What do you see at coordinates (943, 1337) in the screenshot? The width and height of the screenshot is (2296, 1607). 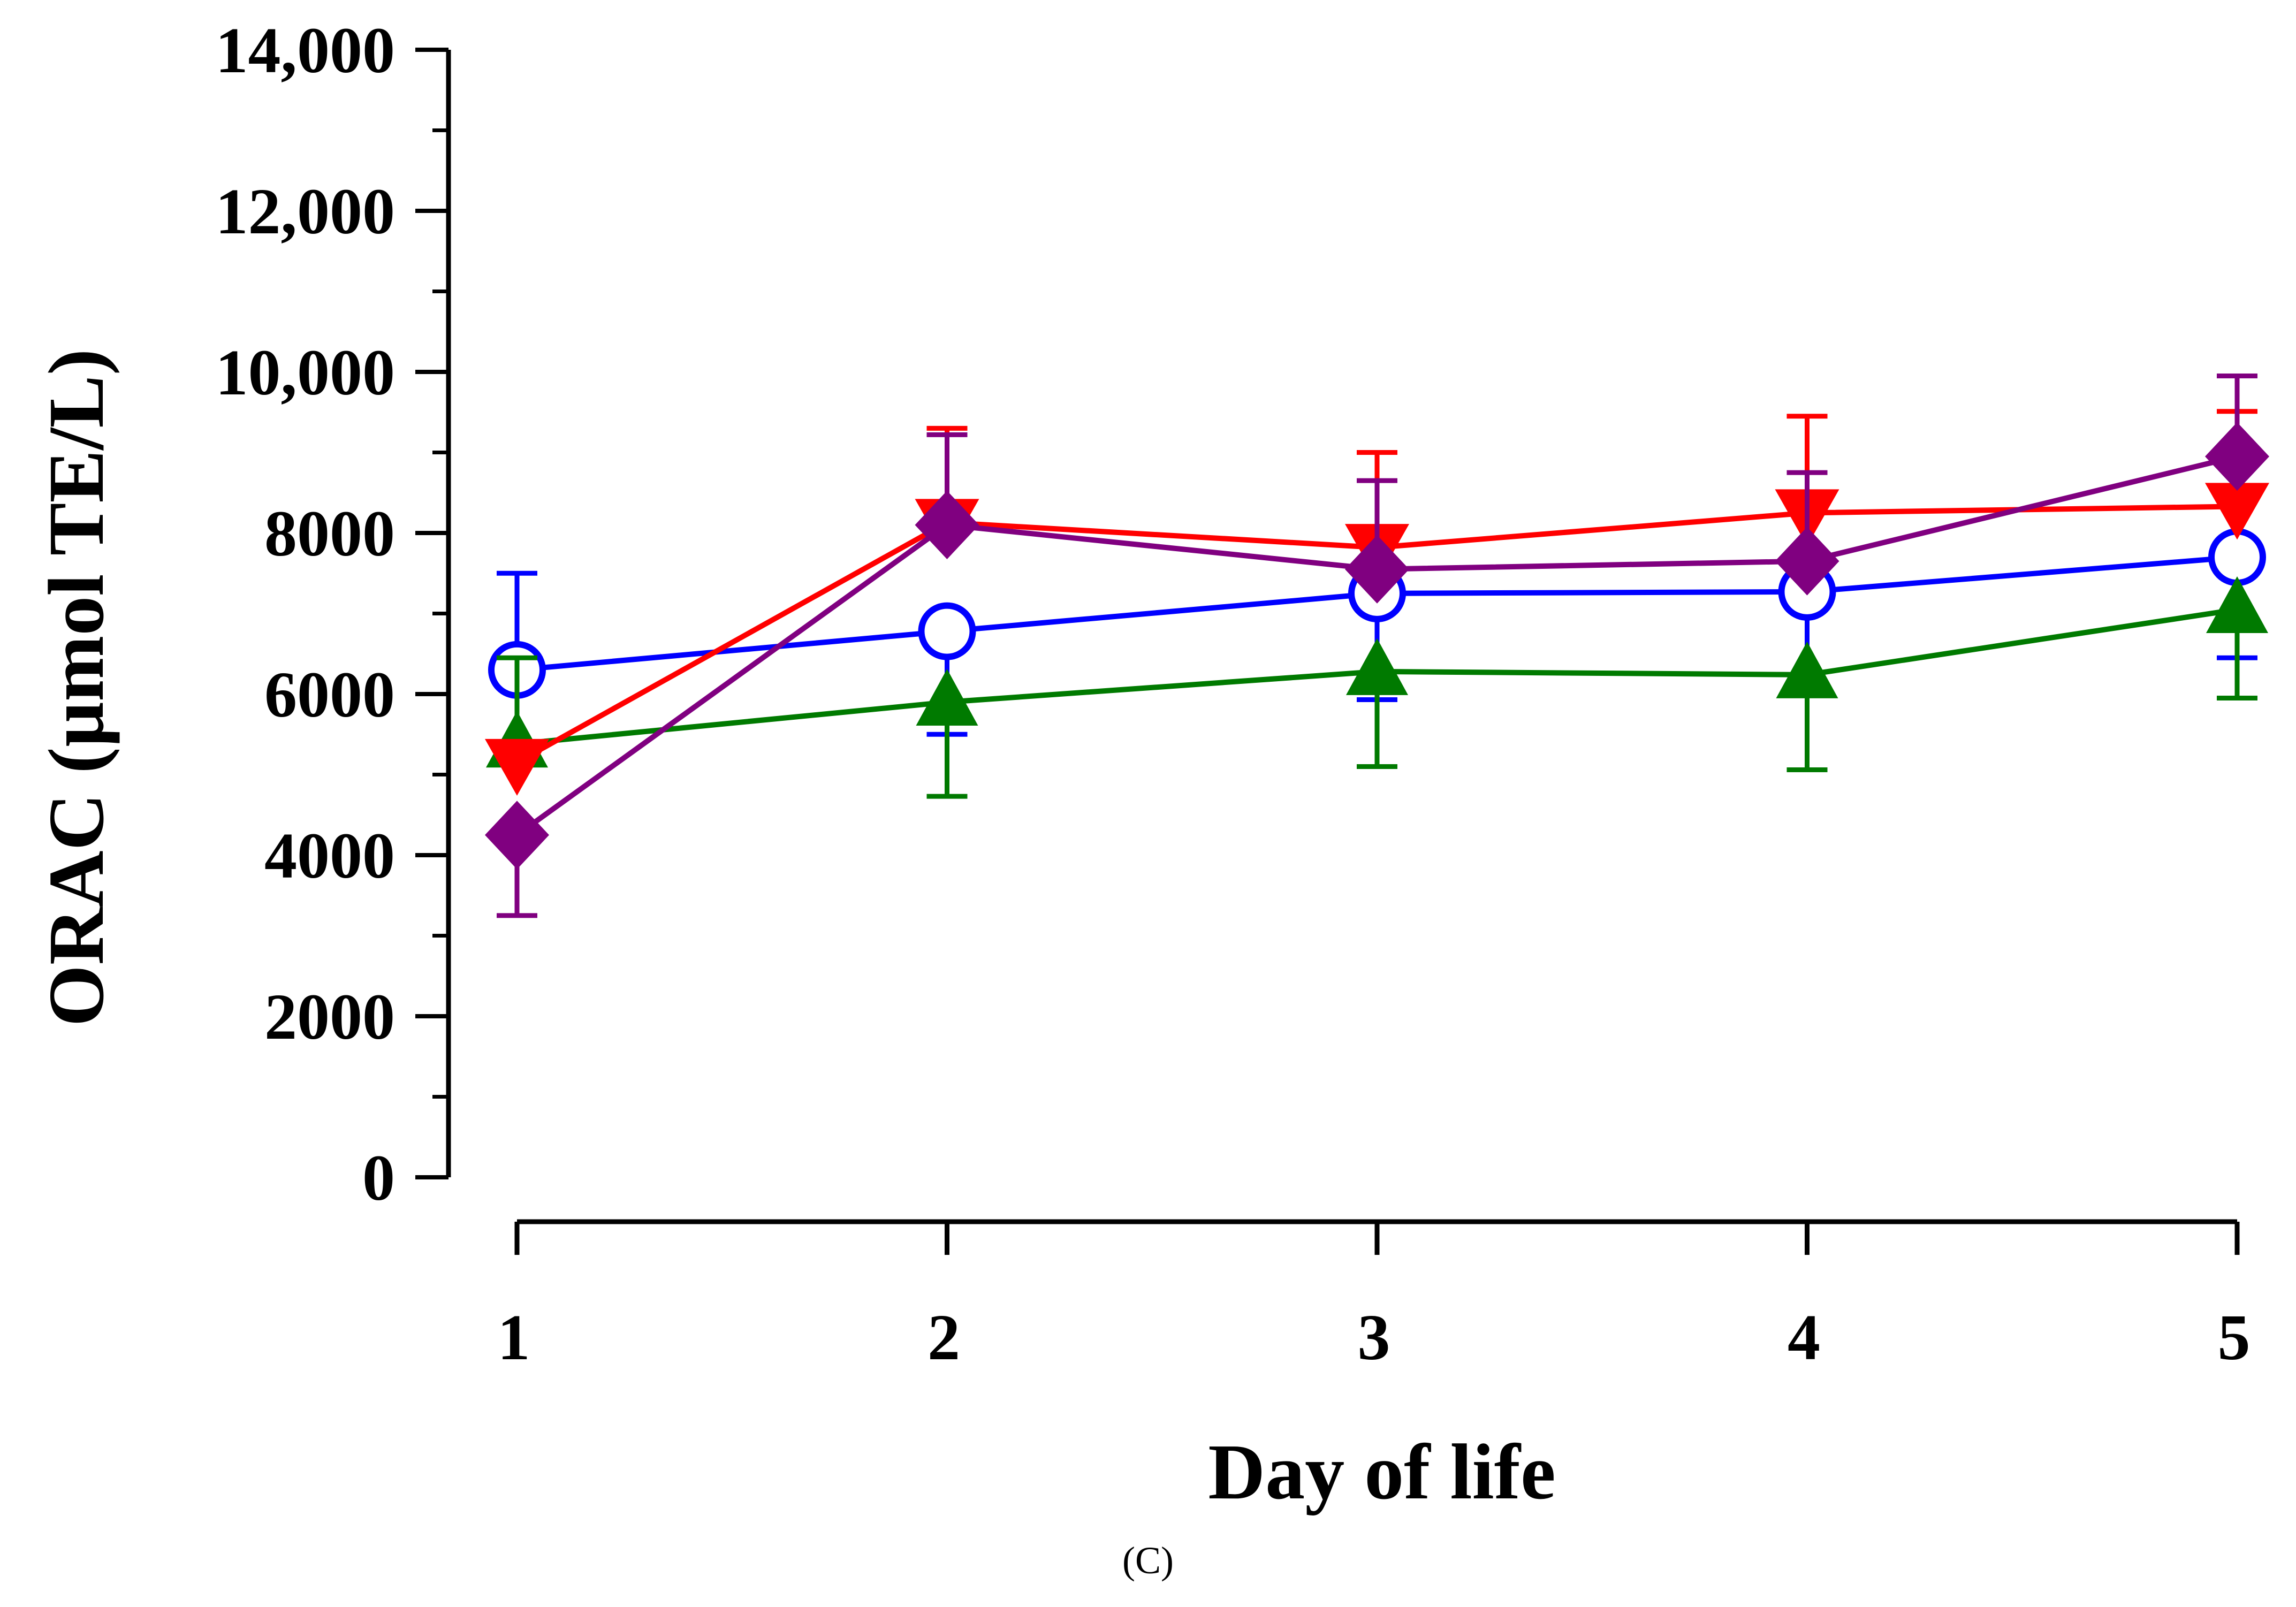 I see `x-tick-label: 2` at bounding box center [943, 1337].